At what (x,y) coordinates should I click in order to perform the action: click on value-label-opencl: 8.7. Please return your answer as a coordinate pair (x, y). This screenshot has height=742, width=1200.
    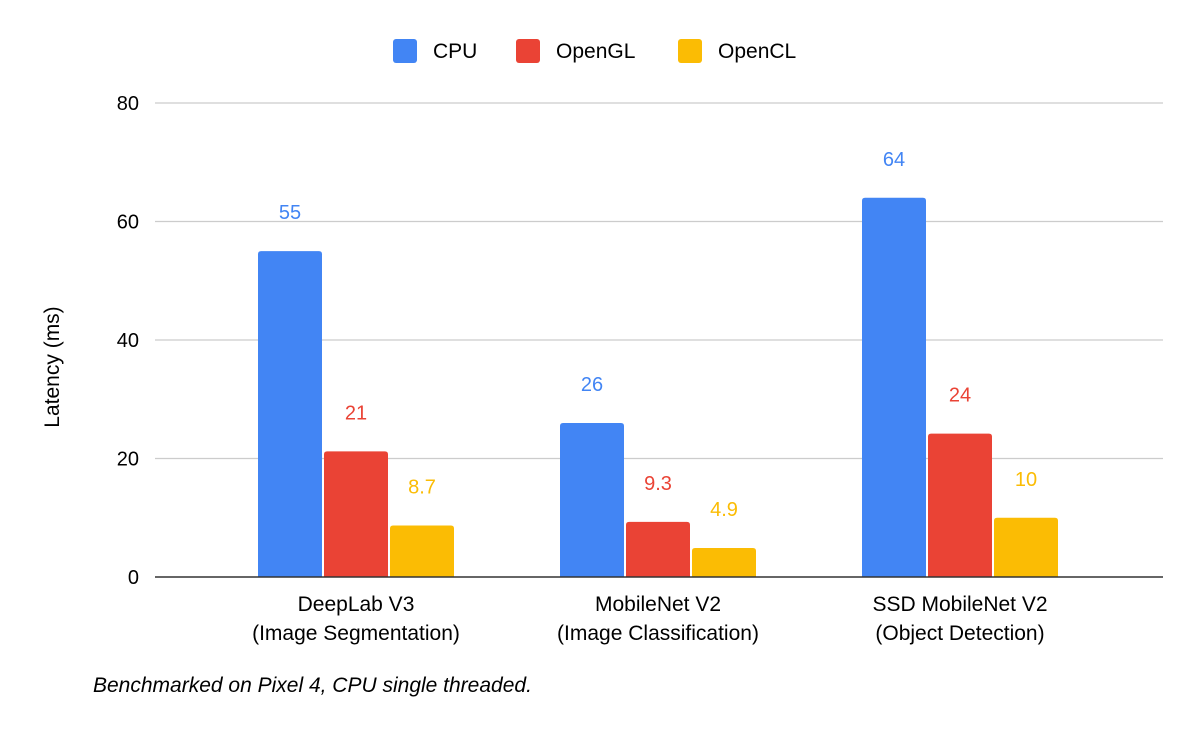
    Looking at the image, I should click on (422, 487).